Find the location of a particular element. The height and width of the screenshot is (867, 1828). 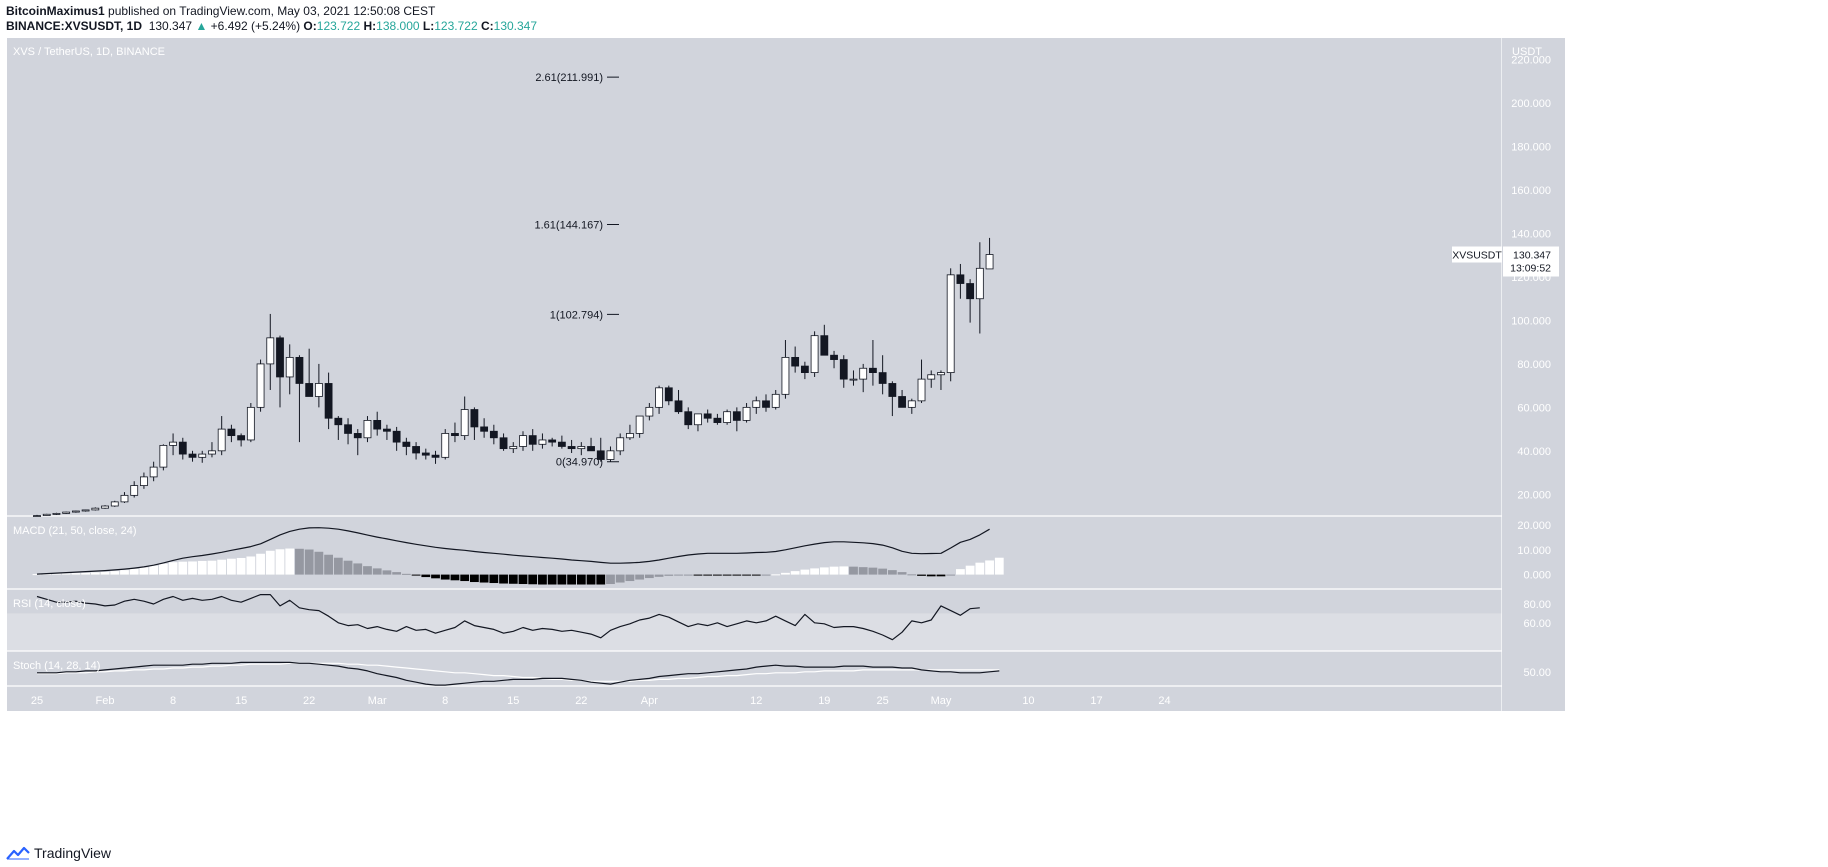

author-name: BitcoinMaximus1 is located at coordinates (55, 11).